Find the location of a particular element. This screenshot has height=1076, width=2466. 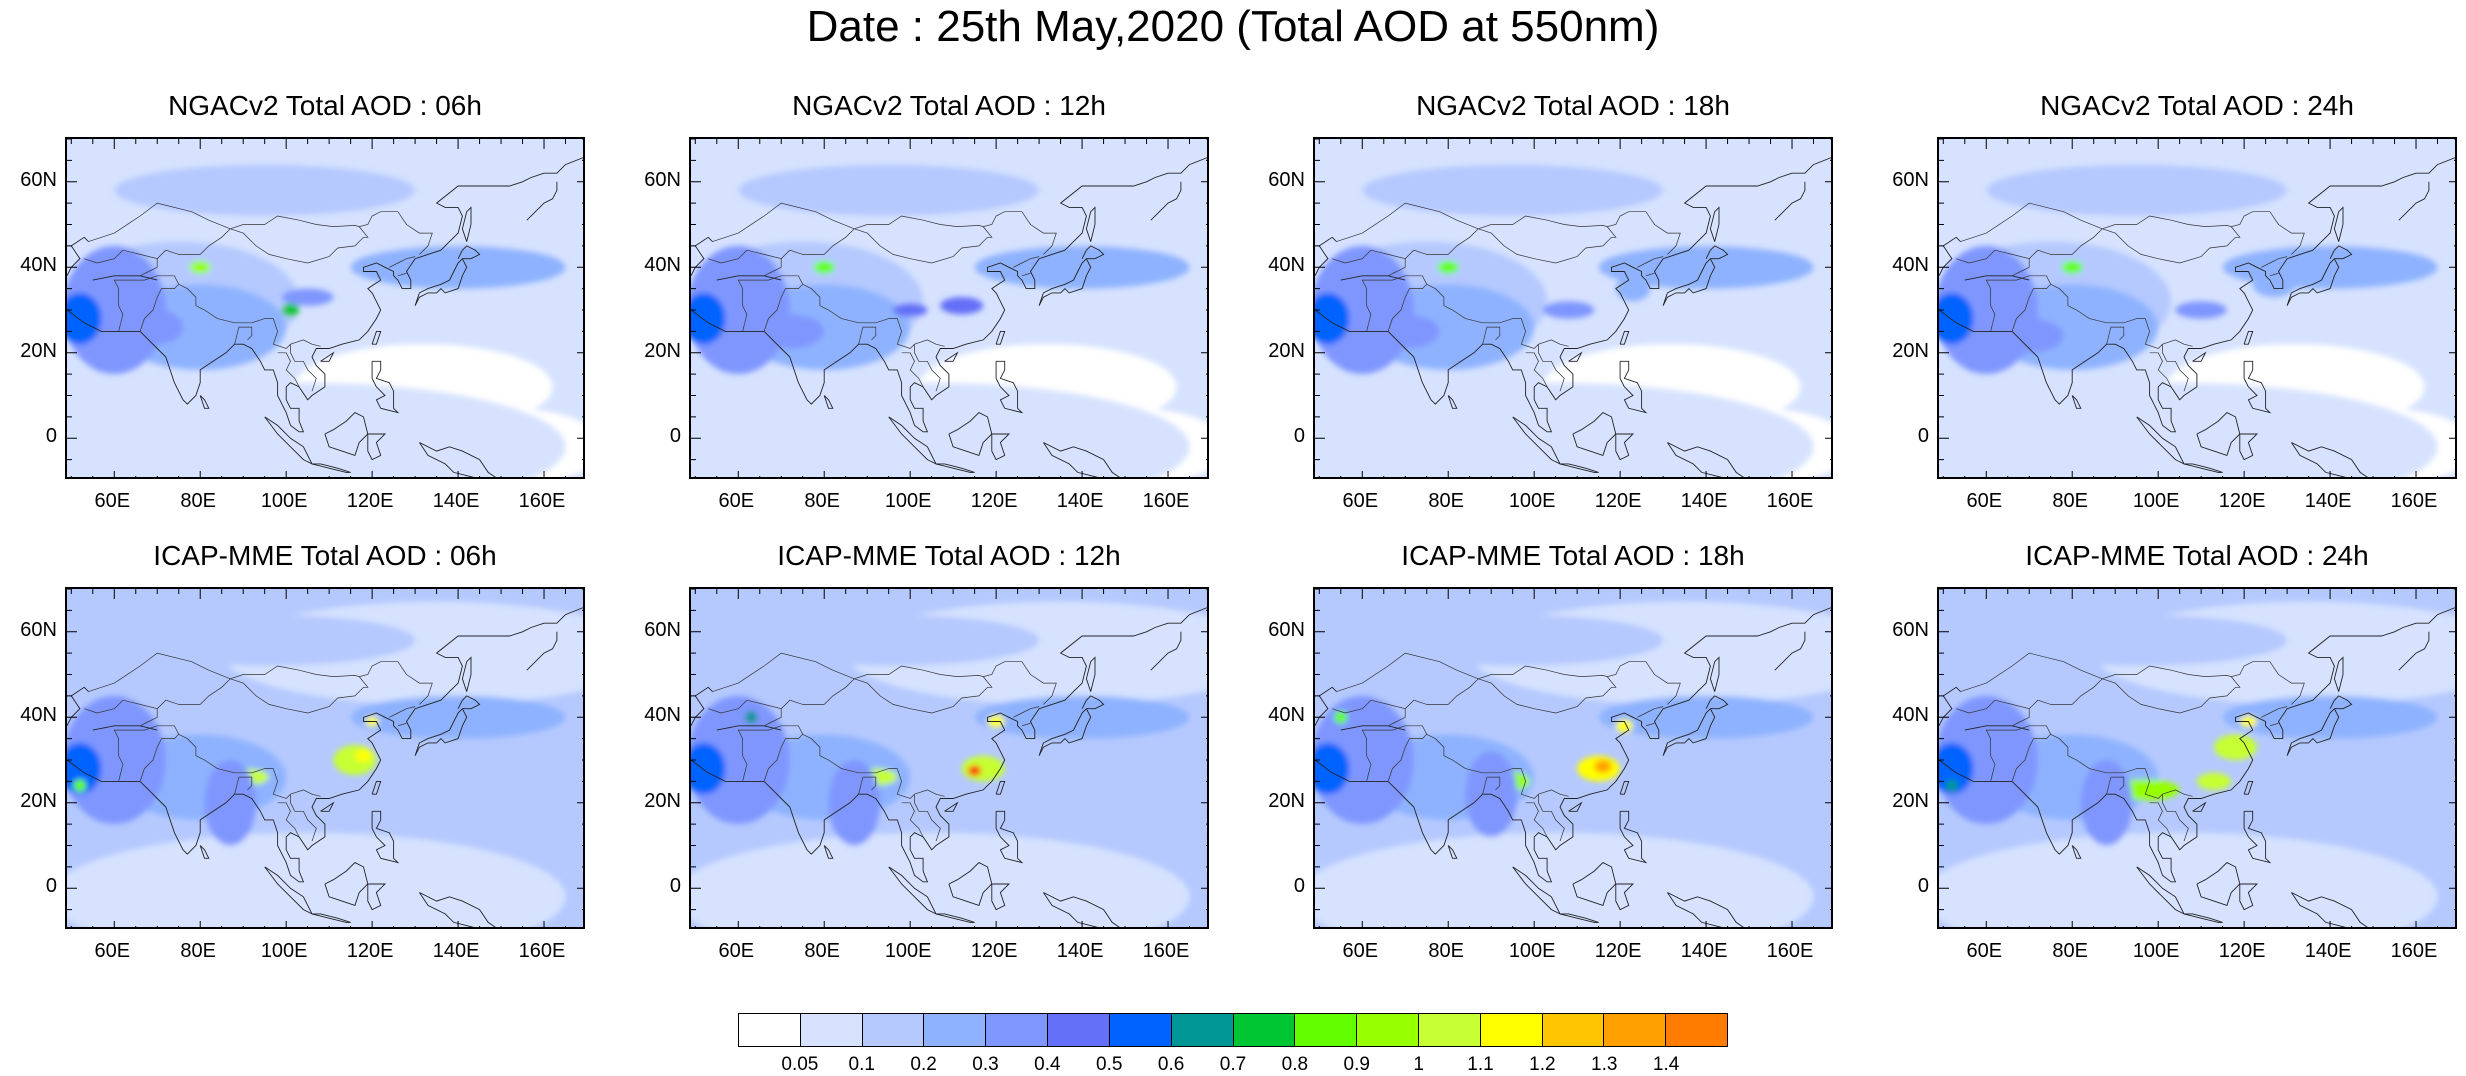

x-tick-label: 80E is located at coordinates (198, 501).